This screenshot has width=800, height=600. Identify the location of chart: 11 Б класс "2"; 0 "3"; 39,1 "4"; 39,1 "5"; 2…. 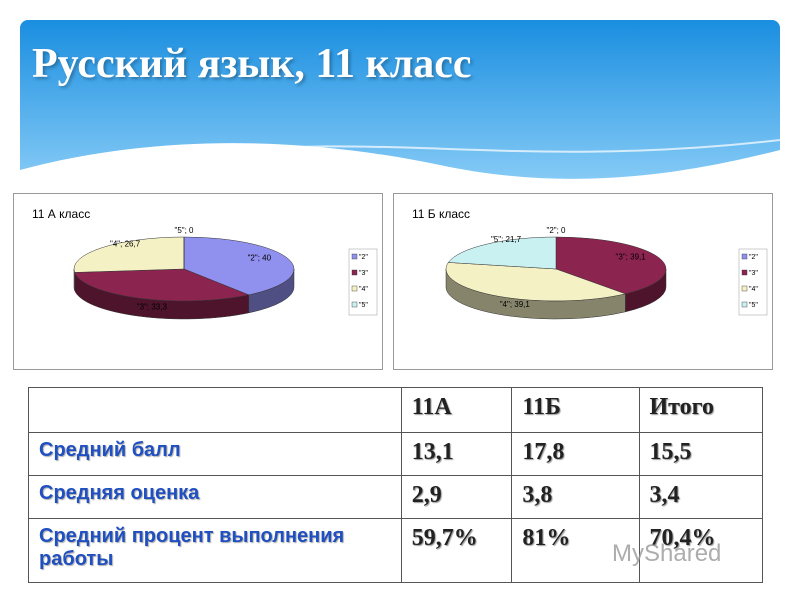
(583, 281).